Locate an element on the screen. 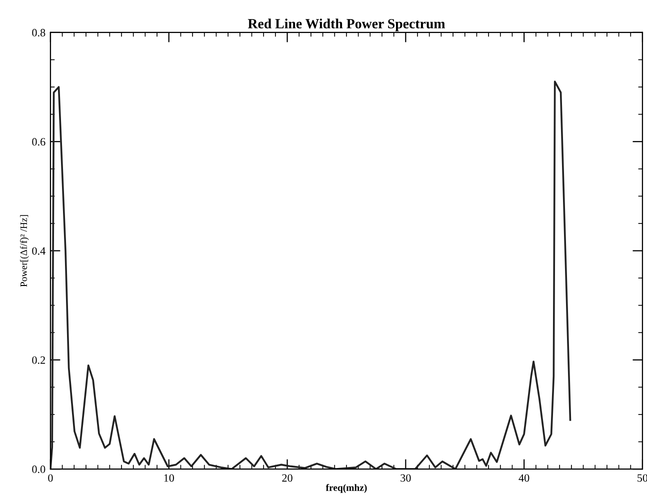  y-tick-label: 0.2 is located at coordinates (38, 360).